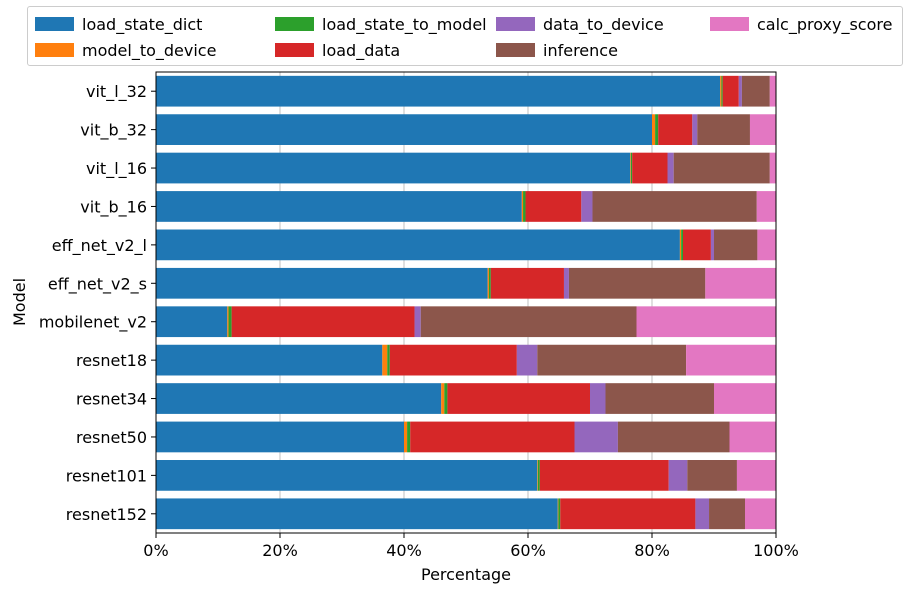 Image resolution: width=914 pixels, height=594 pixels. What do you see at coordinates (116, 92) in the screenshot?
I see `y-tick-label: vit_l_32` at bounding box center [116, 92].